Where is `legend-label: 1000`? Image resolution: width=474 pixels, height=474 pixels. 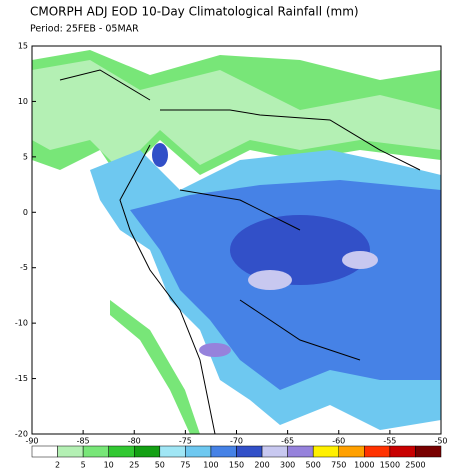 legend-label: 1000 is located at coordinates (364, 465).